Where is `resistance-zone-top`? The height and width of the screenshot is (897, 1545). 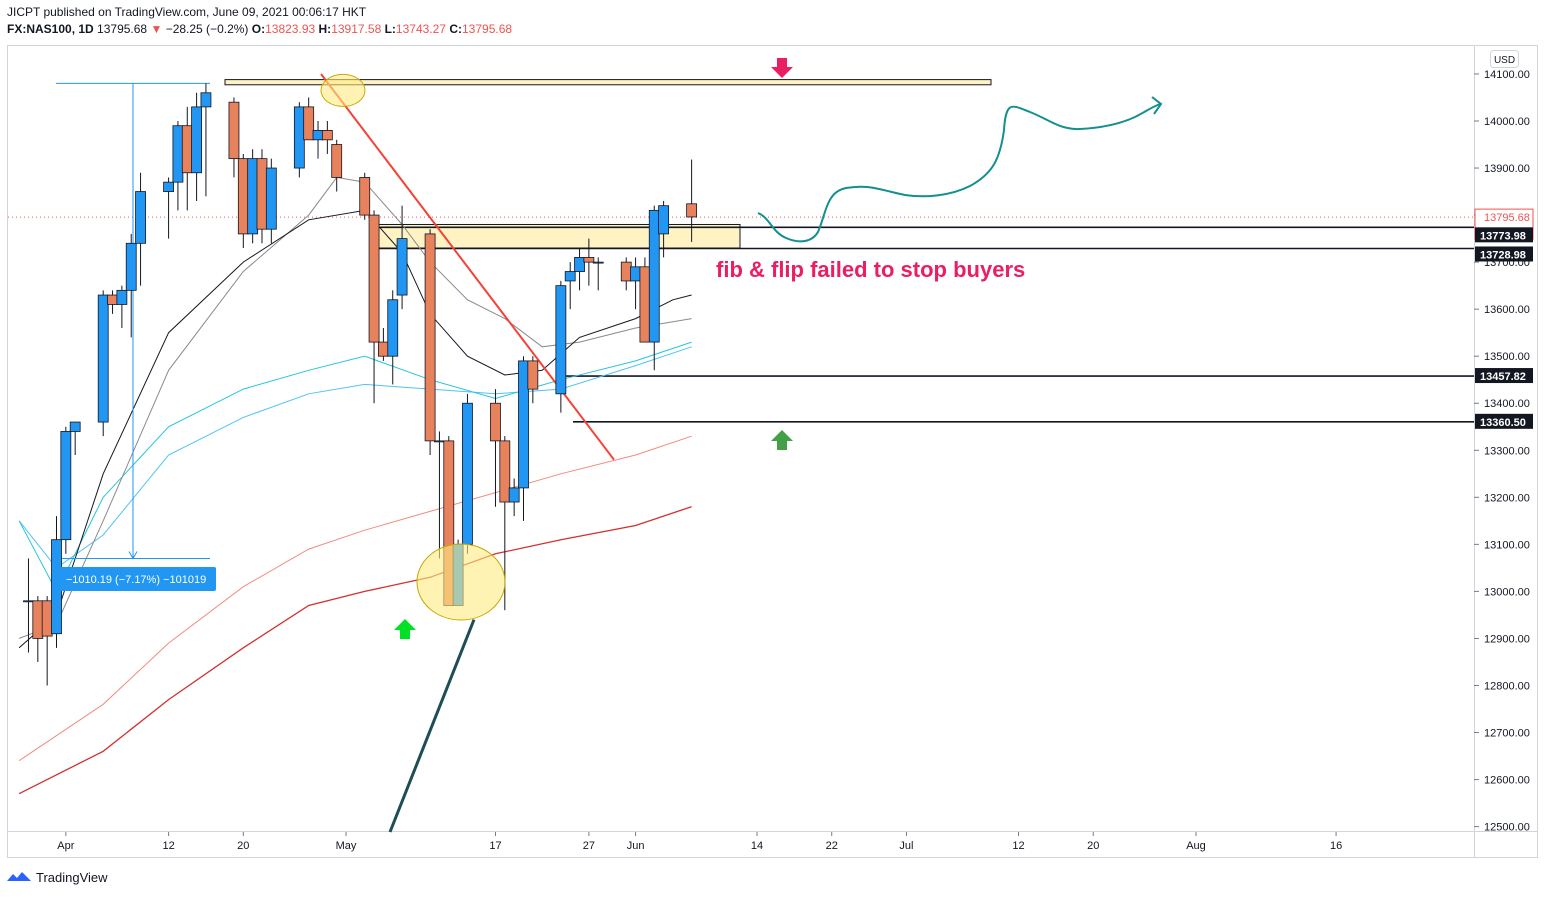 resistance-zone-top is located at coordinates (608, 82).